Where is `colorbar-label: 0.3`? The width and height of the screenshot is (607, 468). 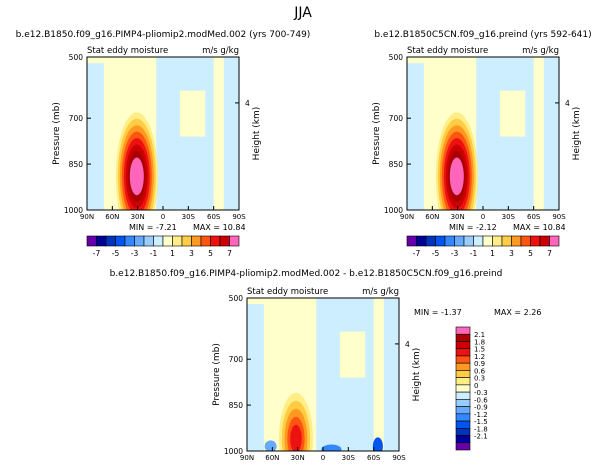 colorbar-label: 0.3 is located at coordinates (479, 379).